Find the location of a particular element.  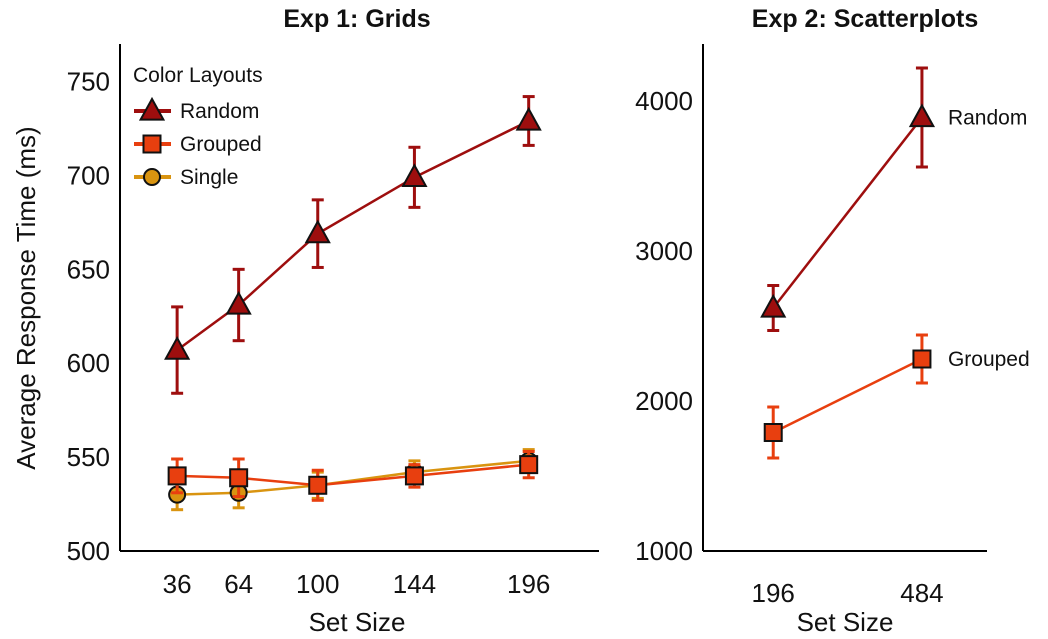

scatterplots-series-label-grouped: Grouped is located at coordinates (989, 359).